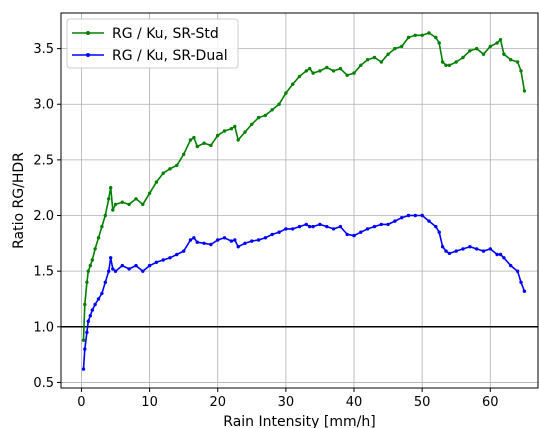 The height and width of the screenshot is (428, 539). I want to click on x-tick-label: 50, so click(422, 402).